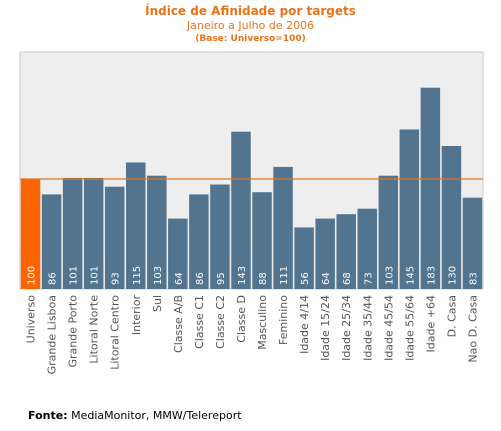  I want to click on category-label: Masculino, so click(262, 322).